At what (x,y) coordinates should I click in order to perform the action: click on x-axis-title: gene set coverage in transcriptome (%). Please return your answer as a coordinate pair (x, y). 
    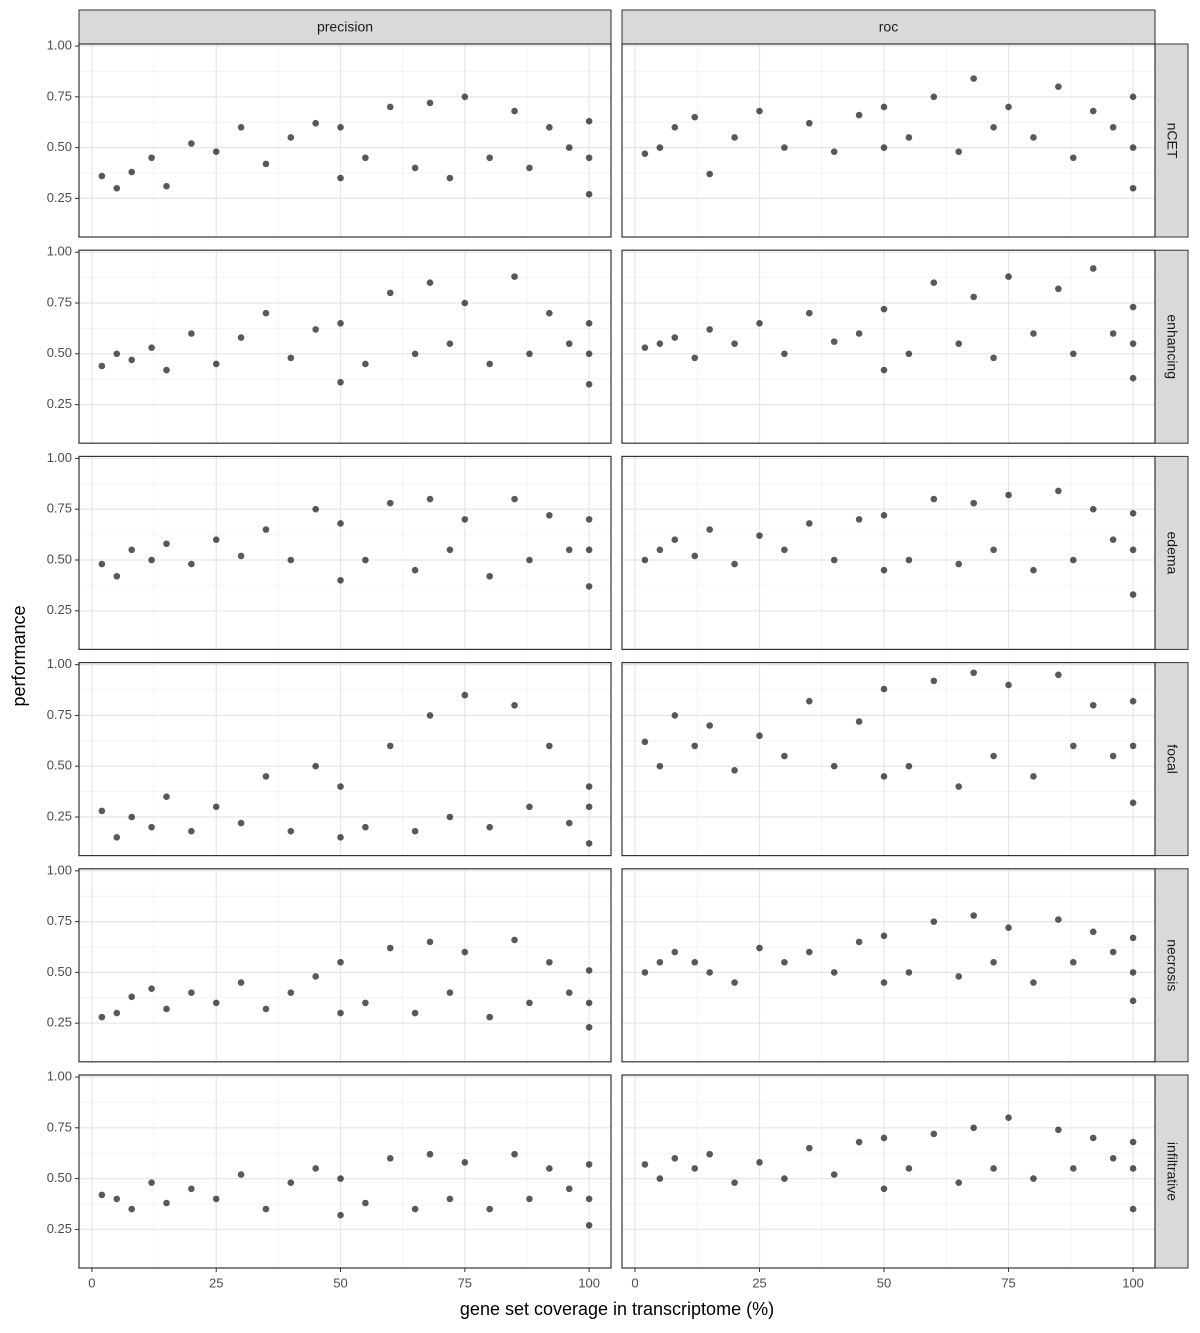
    Looking at the image, I should click on (617, 1309).